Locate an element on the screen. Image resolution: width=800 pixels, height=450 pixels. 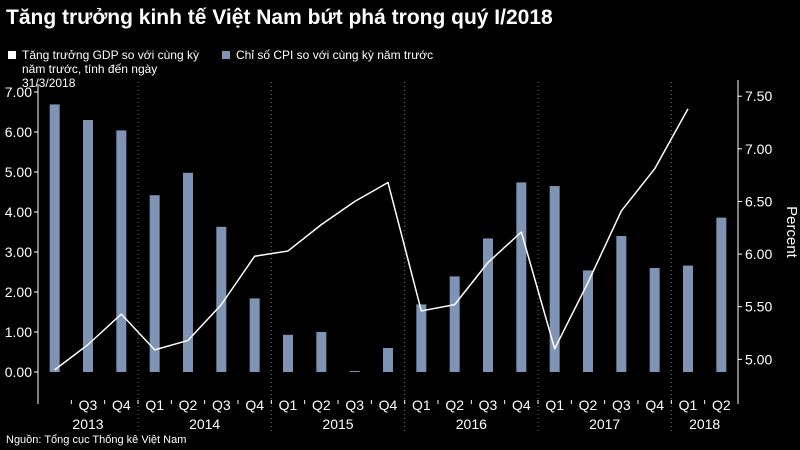
year-label: 2017 is located at coordinates (604, 424).